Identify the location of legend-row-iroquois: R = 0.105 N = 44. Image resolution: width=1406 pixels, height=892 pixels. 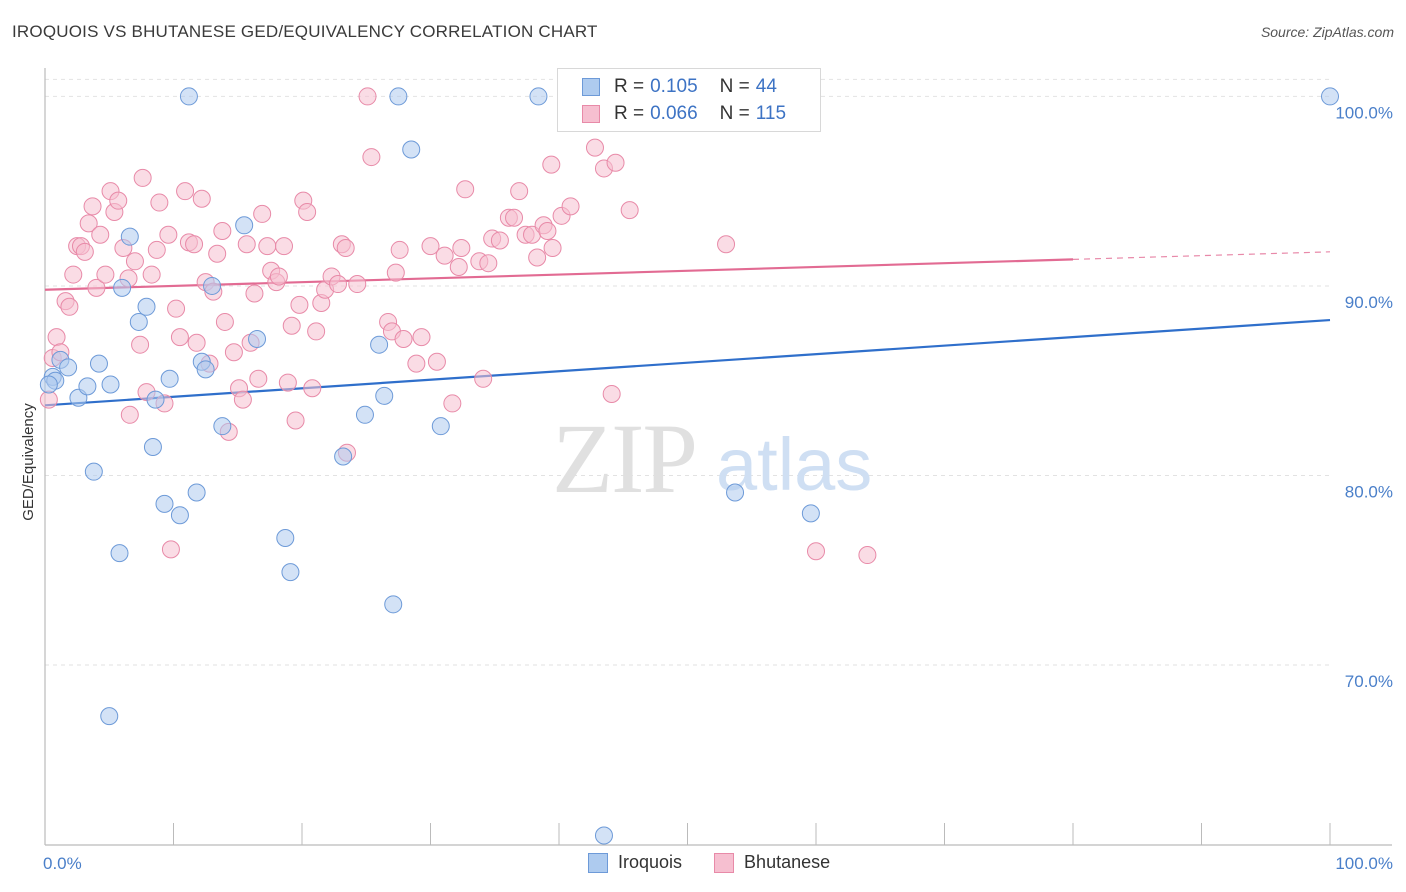
(679, 87).